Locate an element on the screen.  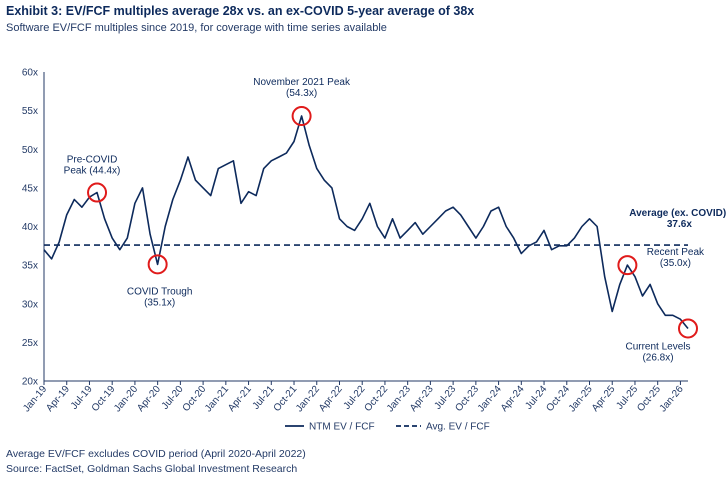
x-tick-label: Apr-25 is located at coordinates (604, 399).